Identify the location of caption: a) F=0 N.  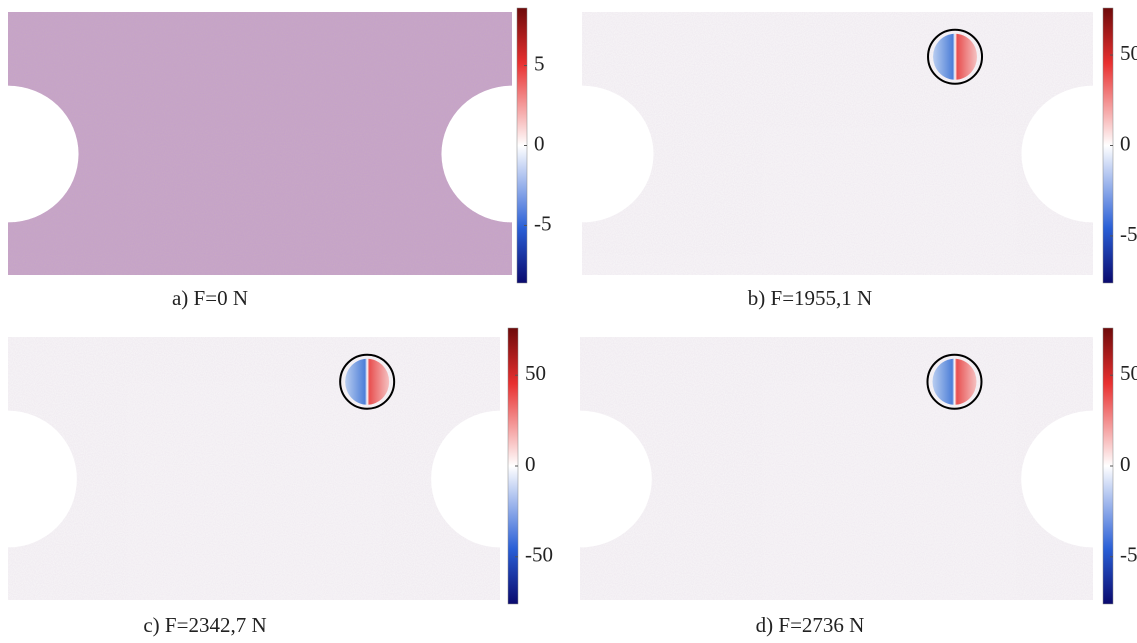
(210, 298).